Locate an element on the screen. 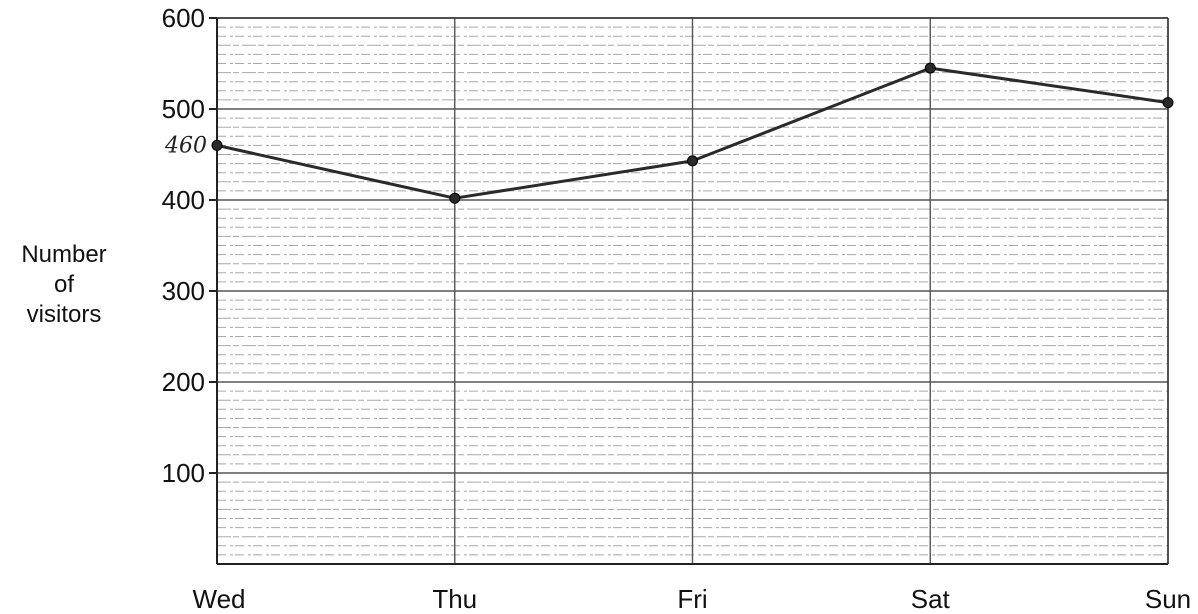 Image resolution: width=1198 pixels, height=614 pixels. x-tick-label: Sun is located at coordinates (1168, 599).